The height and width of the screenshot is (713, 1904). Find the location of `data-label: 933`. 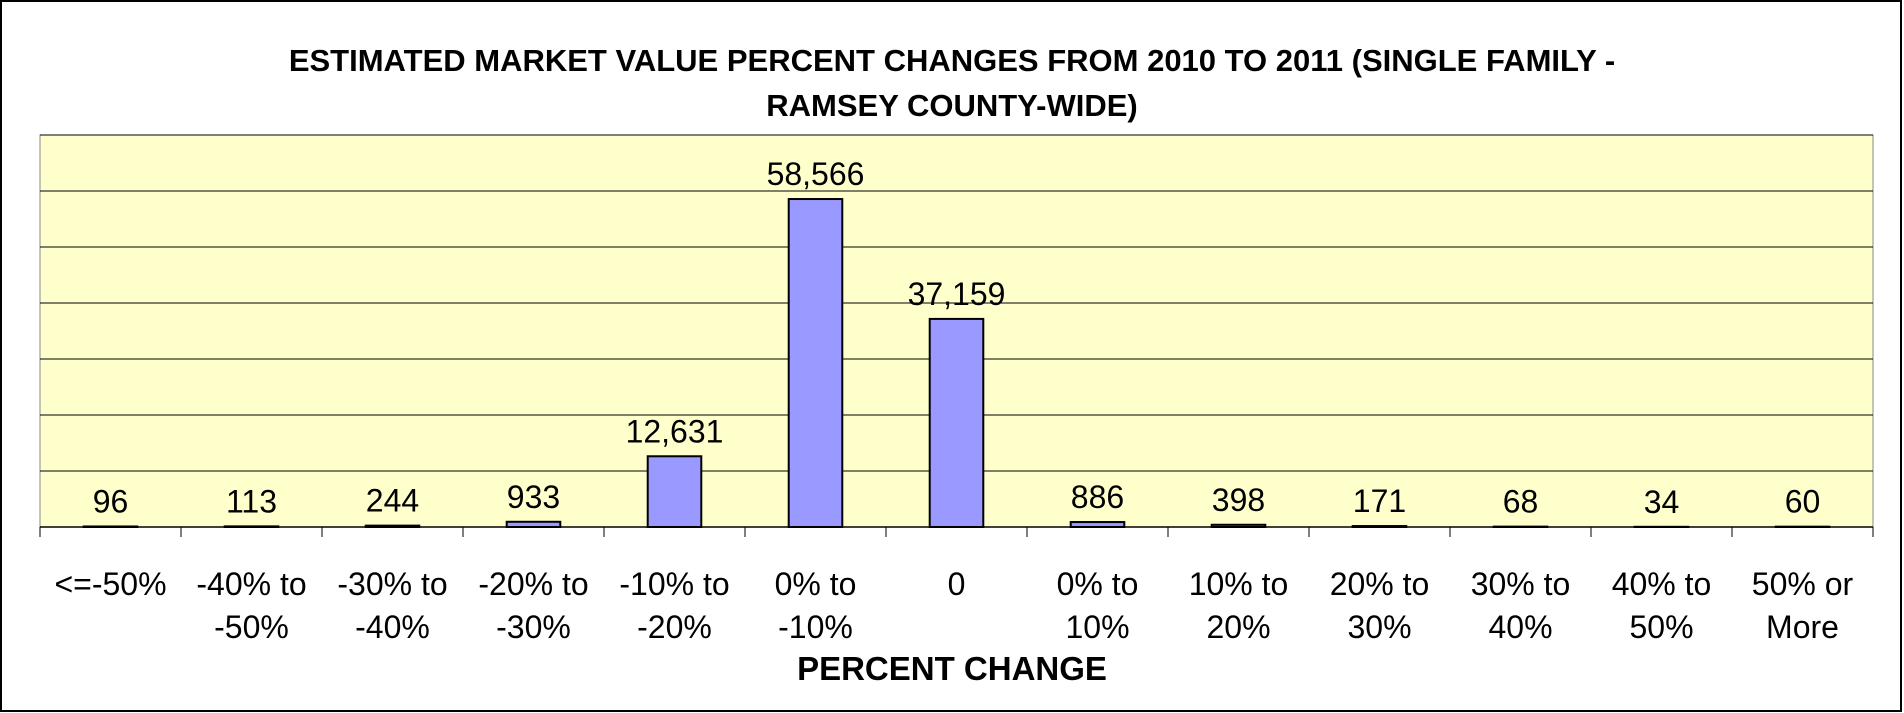

data-label: 933 is located at coordinates (533, 497).